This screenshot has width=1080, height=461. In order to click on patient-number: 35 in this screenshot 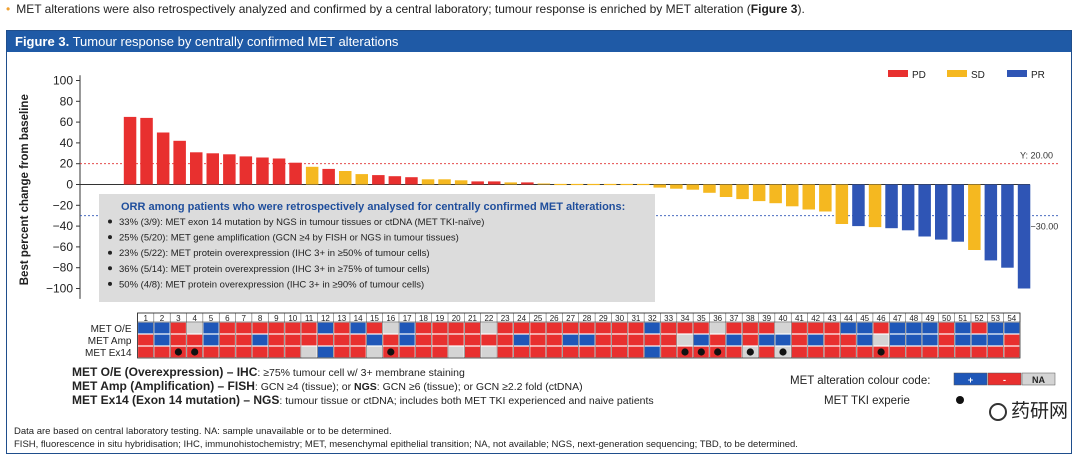, I will do `click(701, 318)`.